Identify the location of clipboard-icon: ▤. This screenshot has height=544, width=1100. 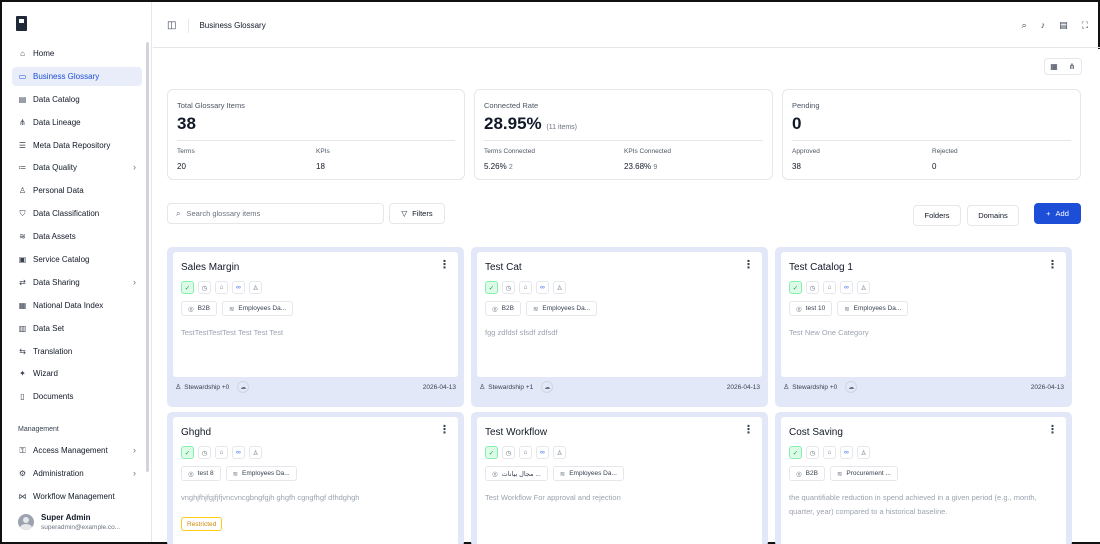
(1063, 25).